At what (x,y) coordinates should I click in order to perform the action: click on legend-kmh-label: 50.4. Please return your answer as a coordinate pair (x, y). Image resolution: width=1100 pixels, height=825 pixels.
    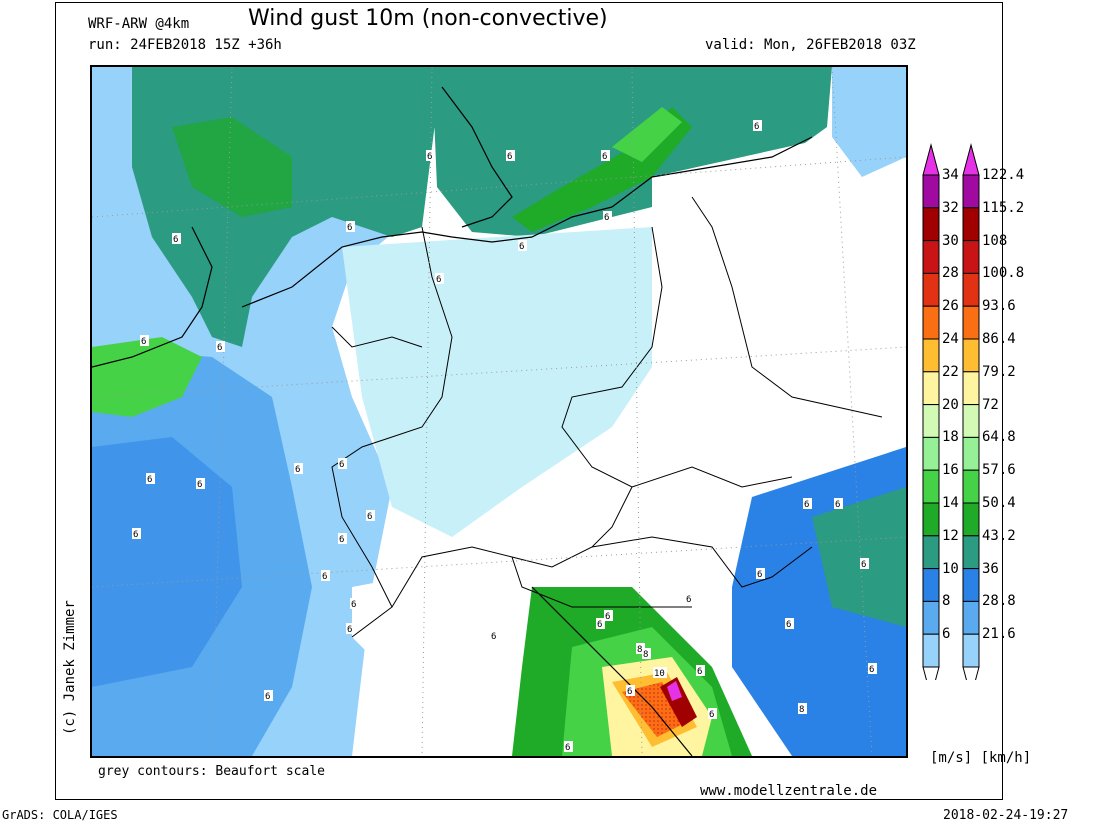
    Looking at the image, I should click on (999, 503).